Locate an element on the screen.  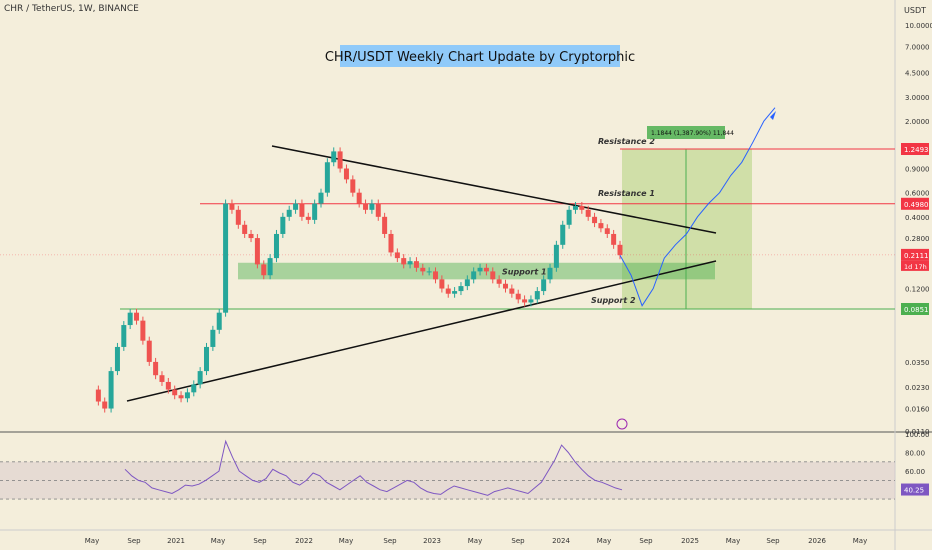
support-1-zone is located at coordinates (476, 271).